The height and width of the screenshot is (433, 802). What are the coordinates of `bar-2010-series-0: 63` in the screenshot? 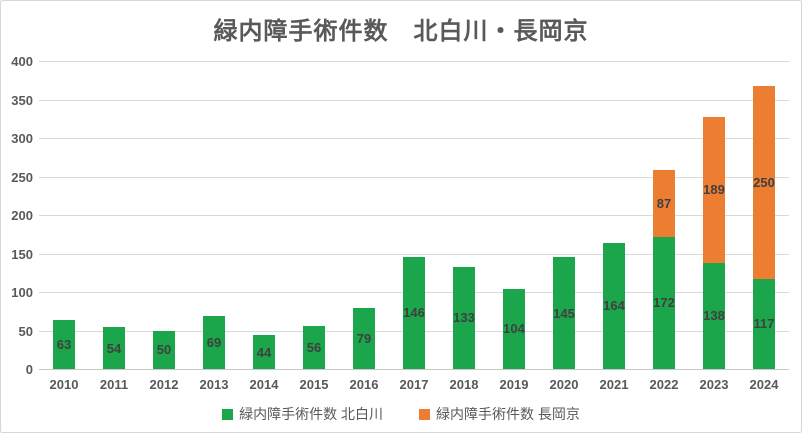 It's located at (64, 344).